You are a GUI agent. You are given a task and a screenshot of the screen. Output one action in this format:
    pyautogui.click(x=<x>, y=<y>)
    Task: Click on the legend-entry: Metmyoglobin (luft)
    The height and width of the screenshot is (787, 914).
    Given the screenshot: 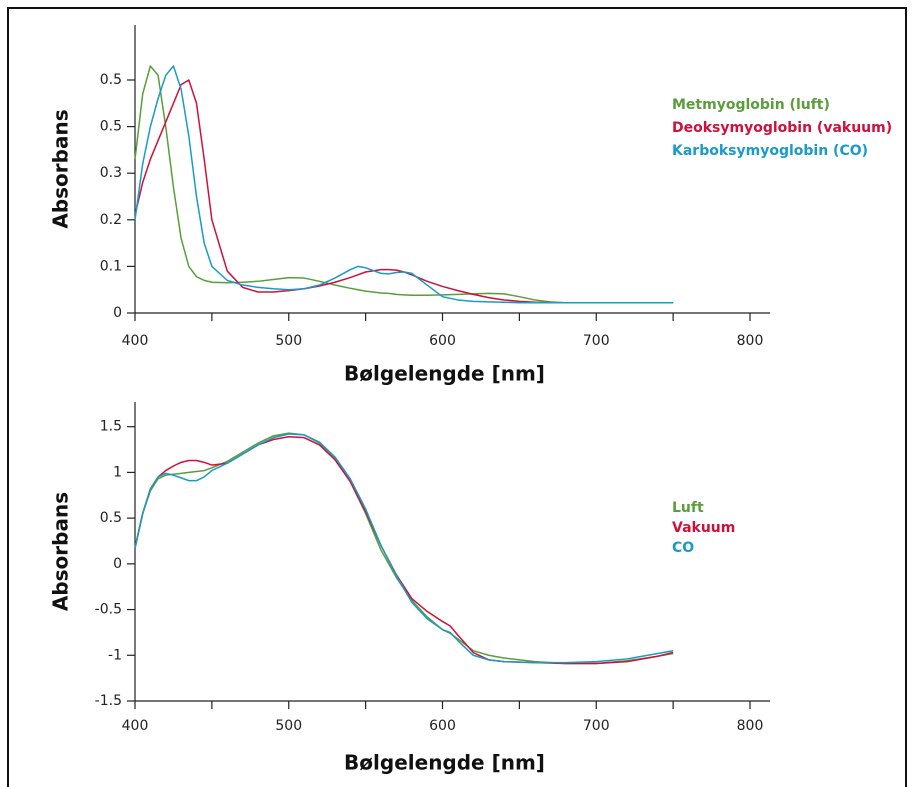 What is the action you would take?
    pyautogui.click(x=751, y=105)
    